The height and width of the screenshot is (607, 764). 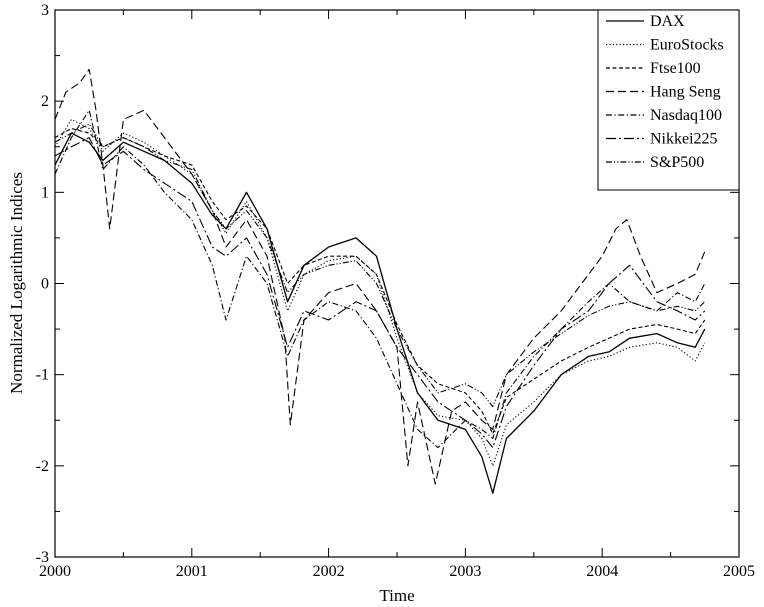 I want to click on x-tick-label: 2003, so click(x=465, y=571).